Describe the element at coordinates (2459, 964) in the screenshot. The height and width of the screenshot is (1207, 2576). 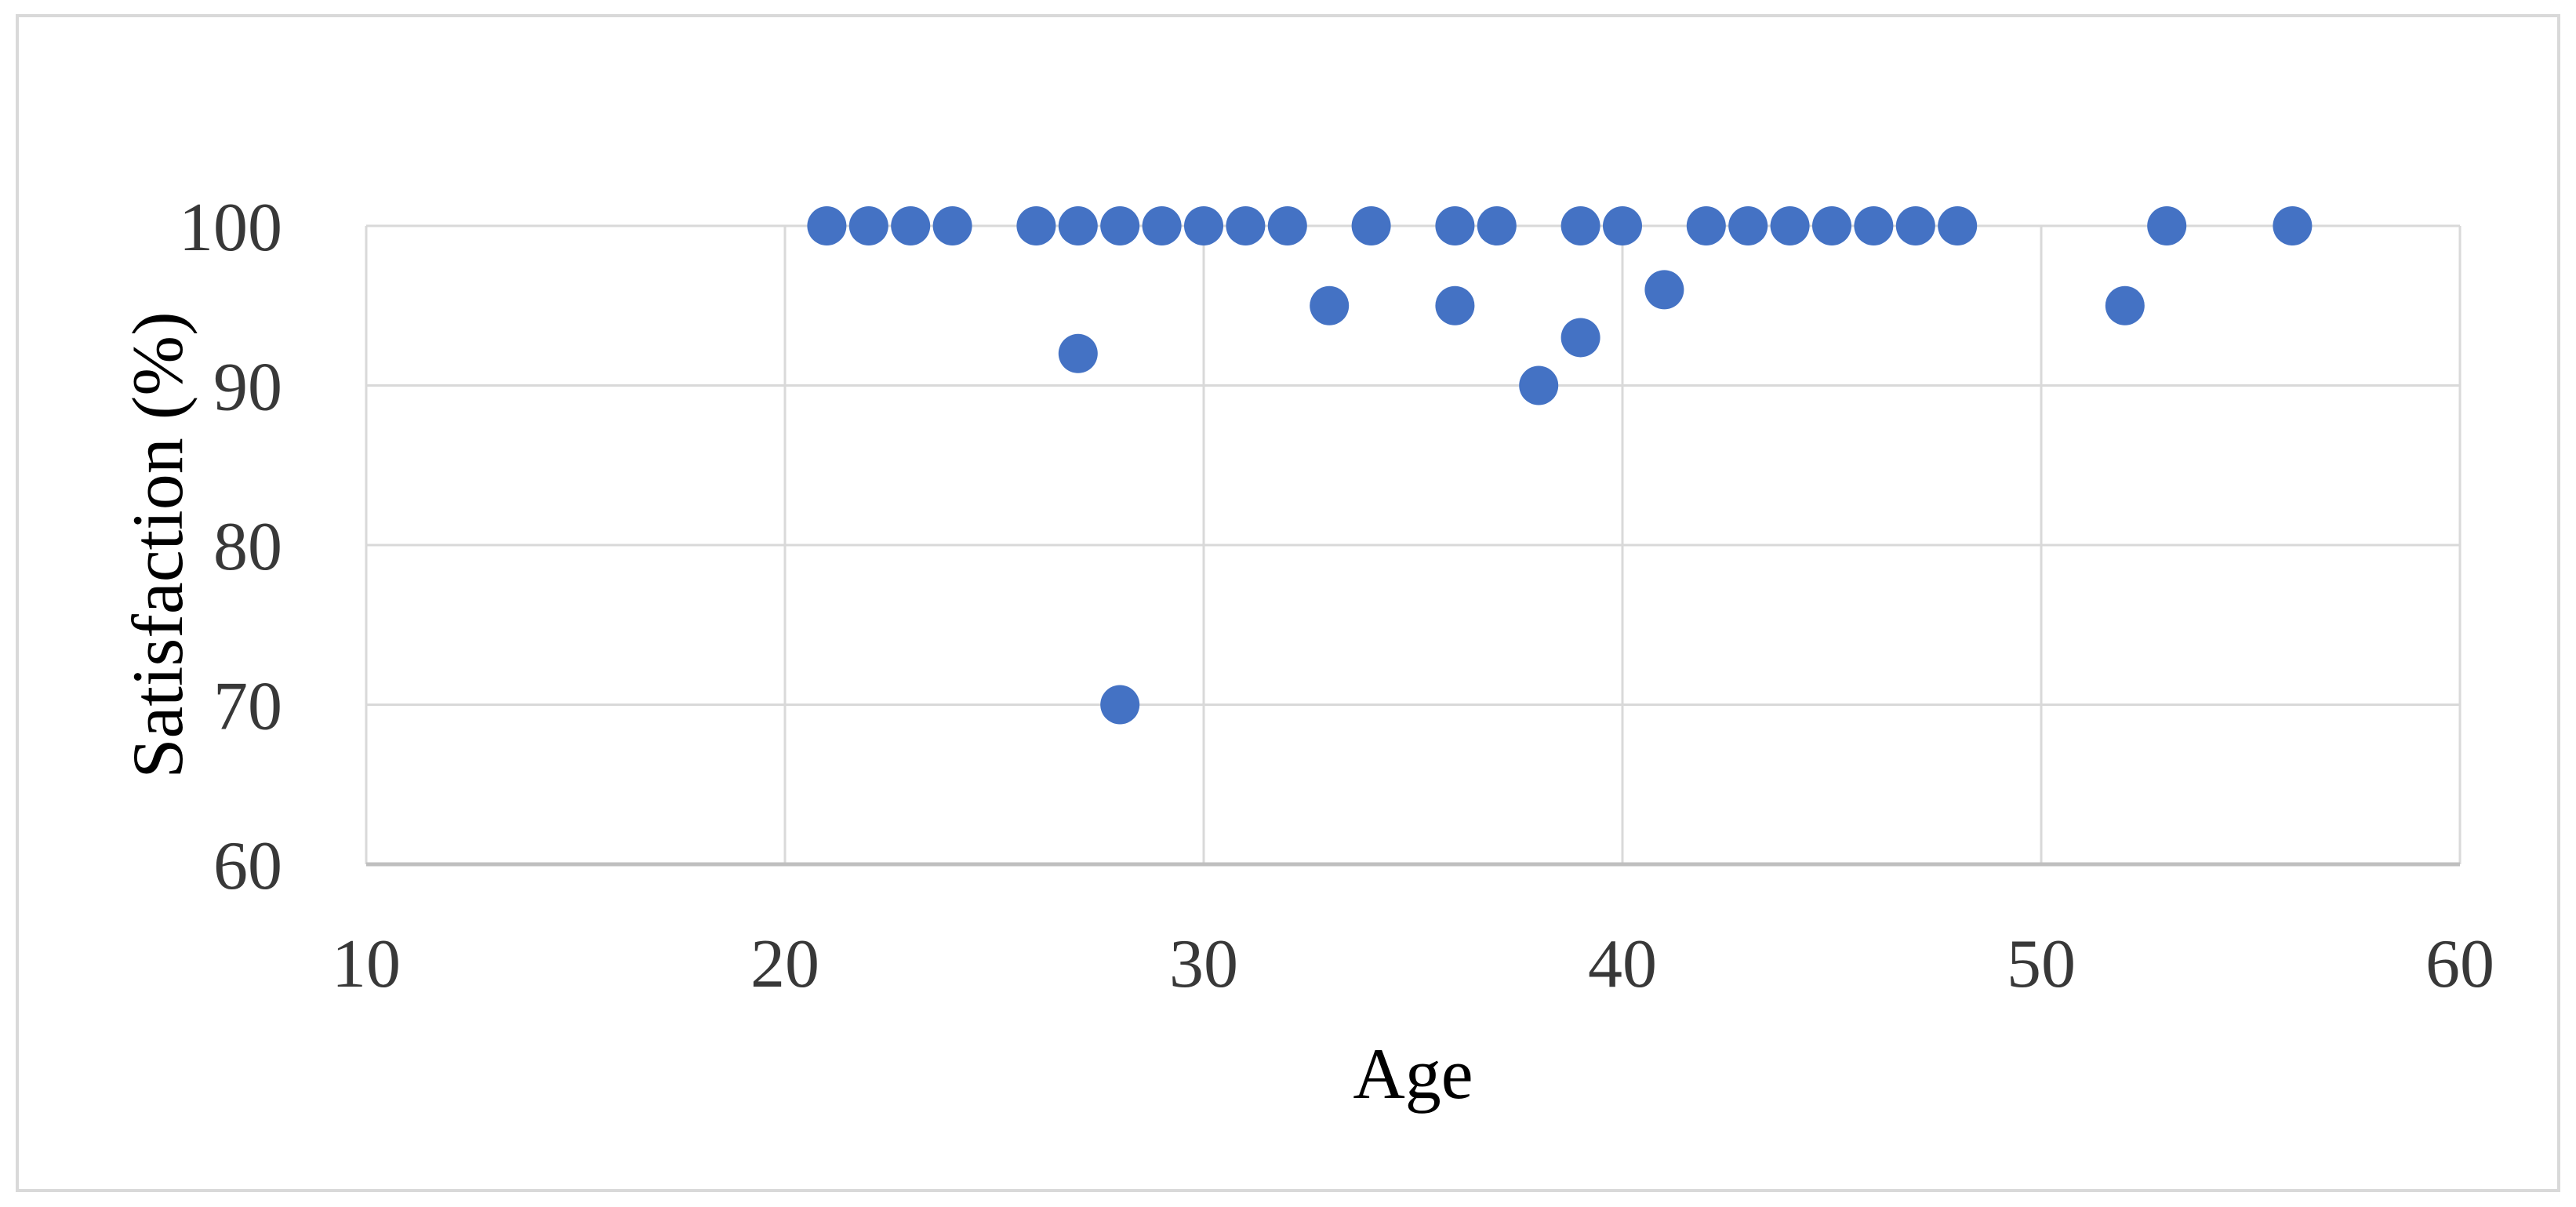
I see `x-tick-label: 60` at that location.